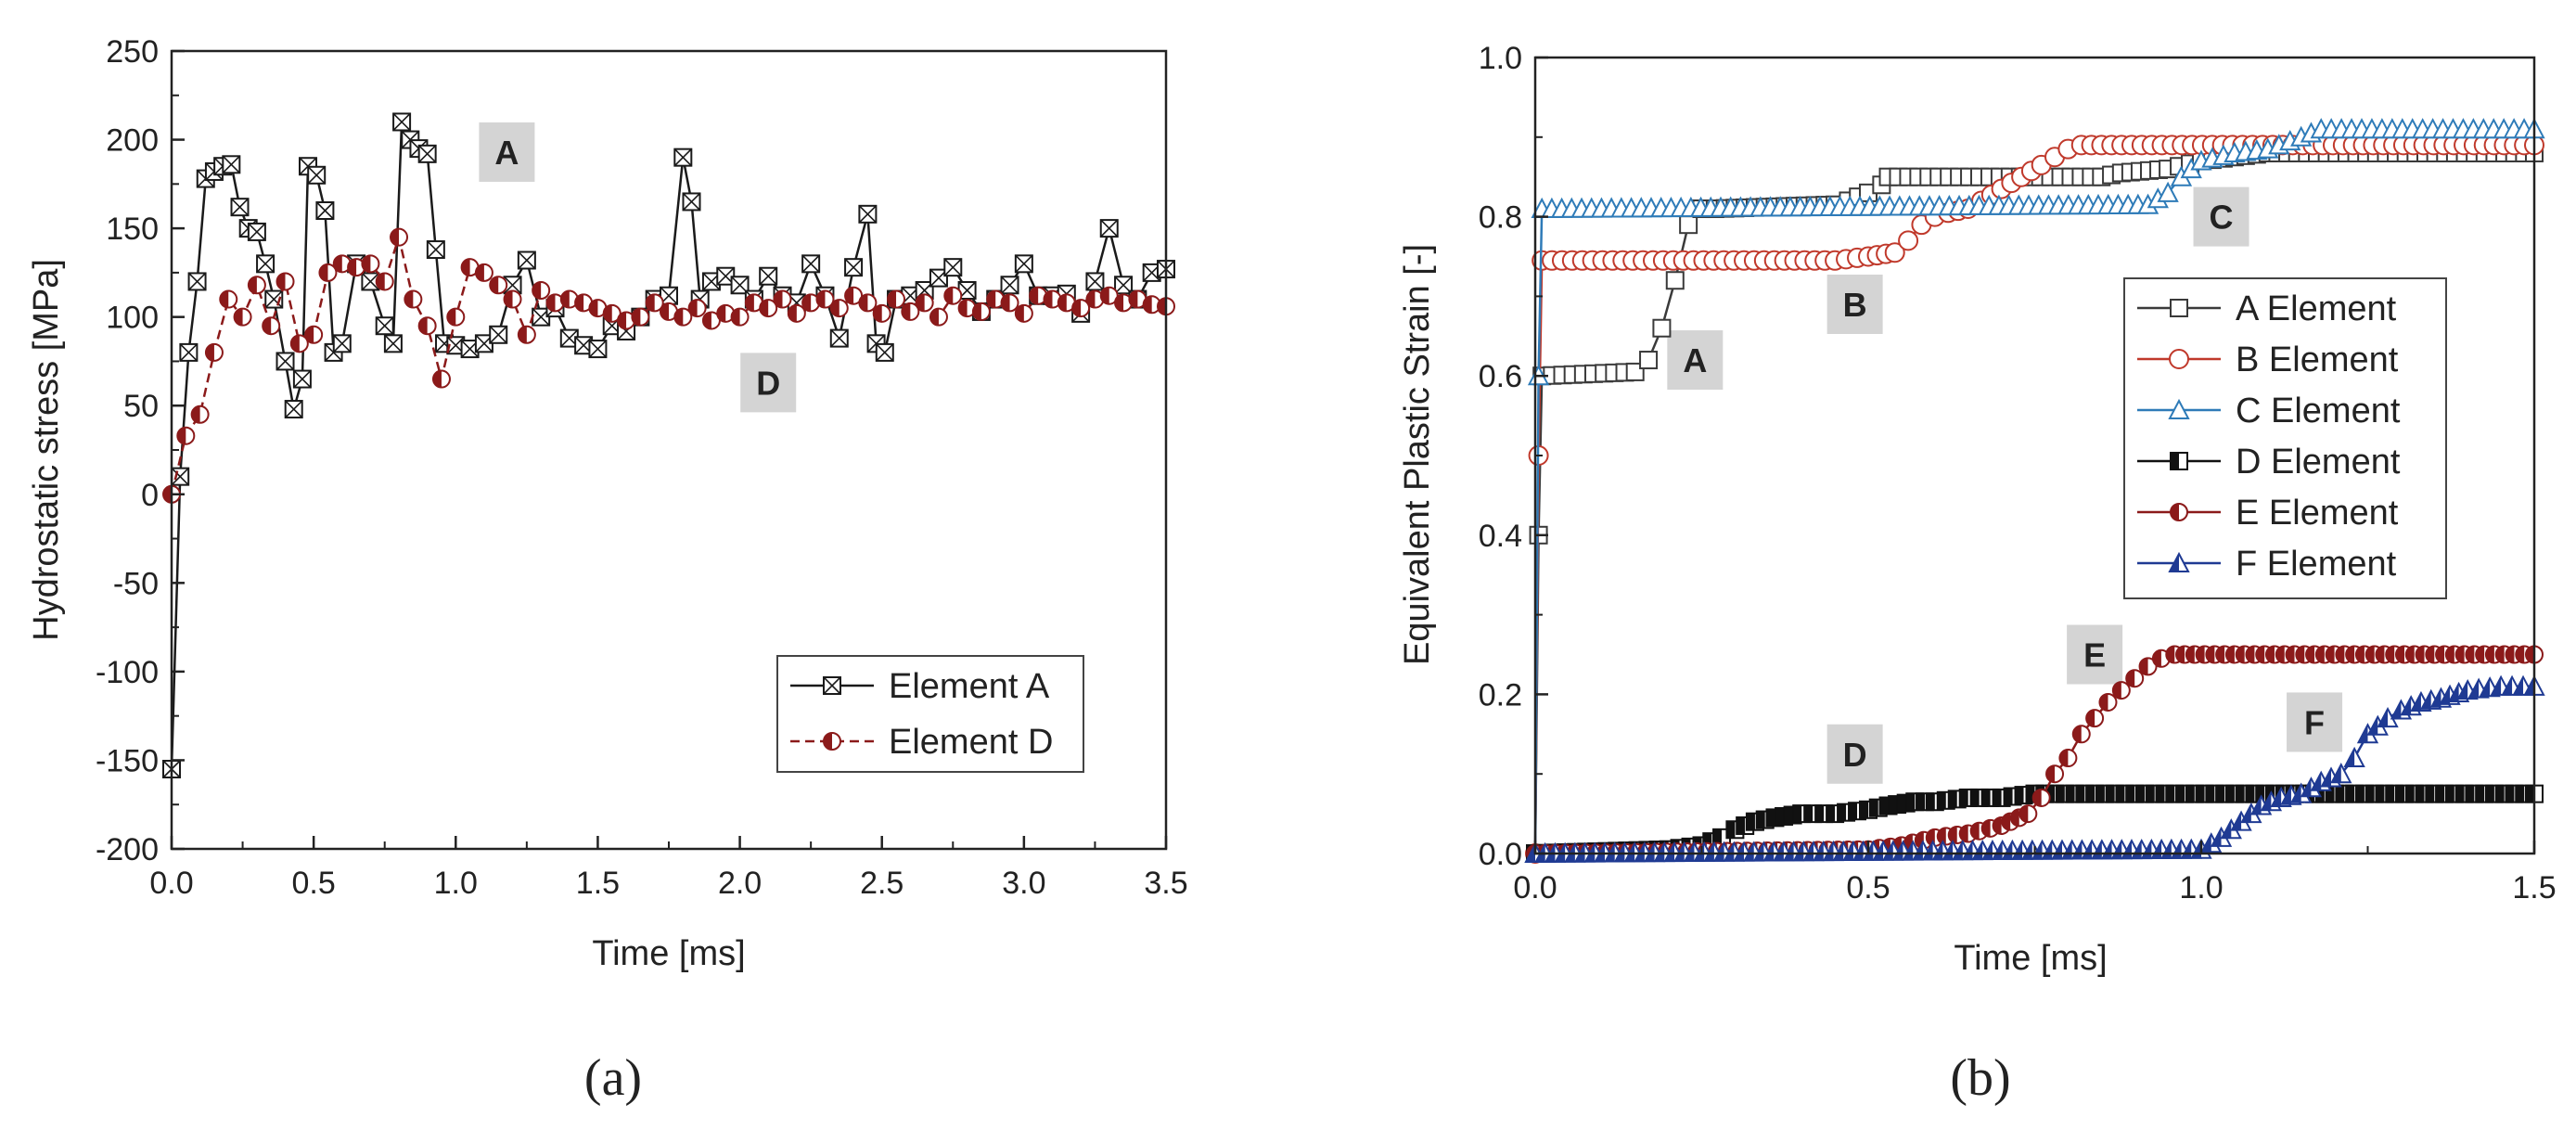 This screenshot has height=1130, width=2576. I want to click on annotation-e: E, so click(2095, 654).